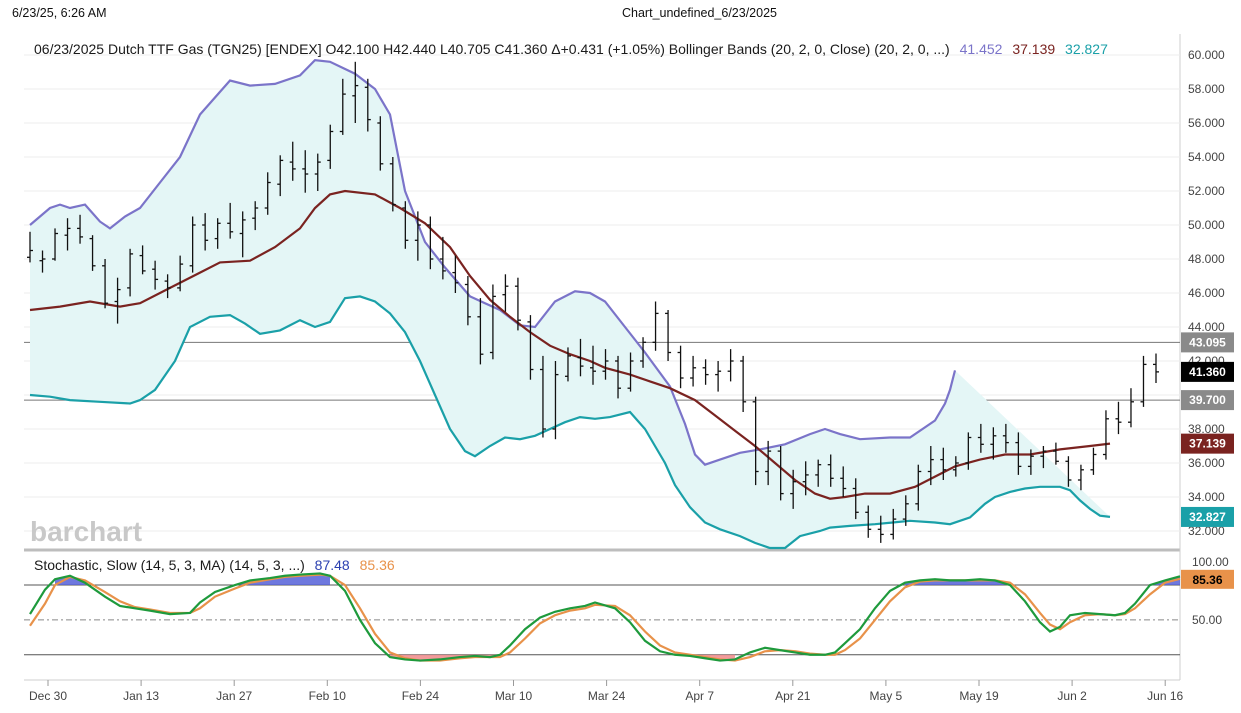 Image resolution: width=1241 pixels, height=713 pixels. I want to click on x-tick-label: May 5, so click(886, 696).